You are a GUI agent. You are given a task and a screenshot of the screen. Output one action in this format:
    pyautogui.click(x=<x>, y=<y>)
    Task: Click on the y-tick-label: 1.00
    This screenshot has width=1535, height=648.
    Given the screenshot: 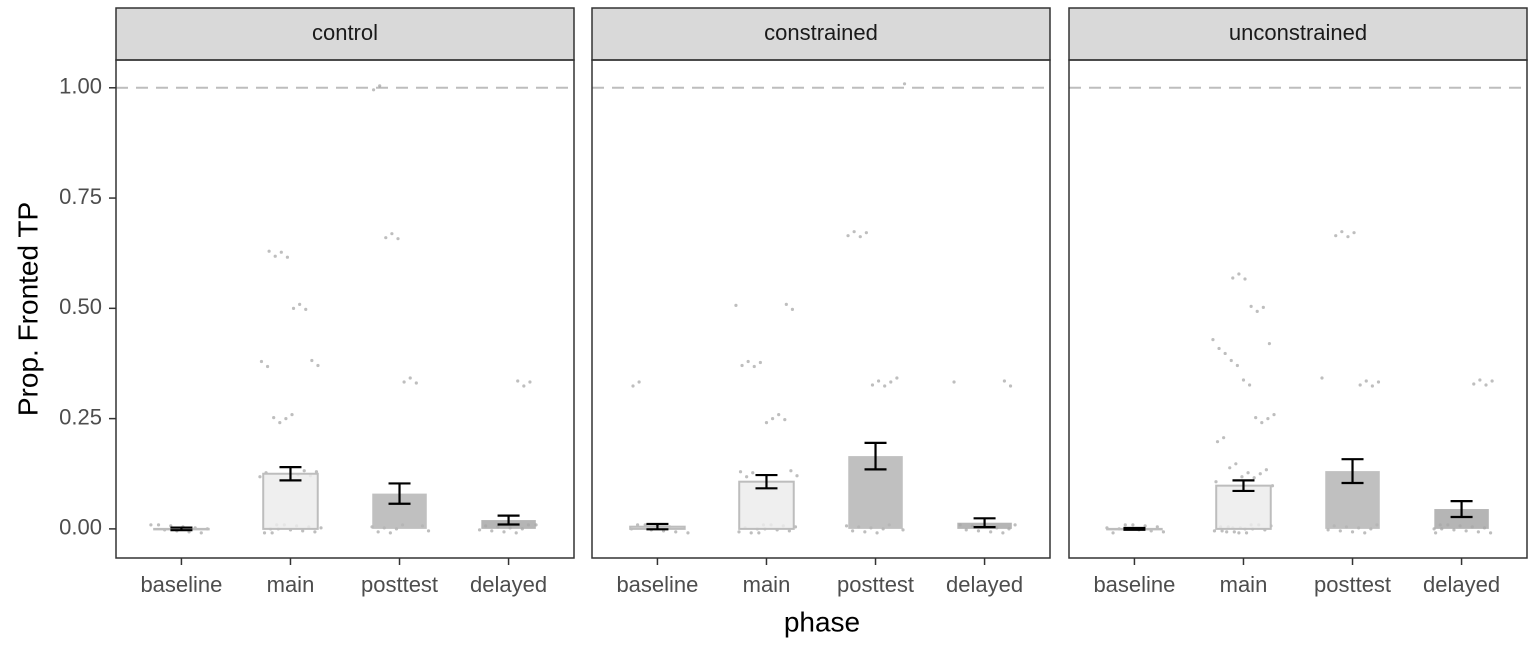 What is the action you would take?
    pyautogui.click(x=80, y=86)
    